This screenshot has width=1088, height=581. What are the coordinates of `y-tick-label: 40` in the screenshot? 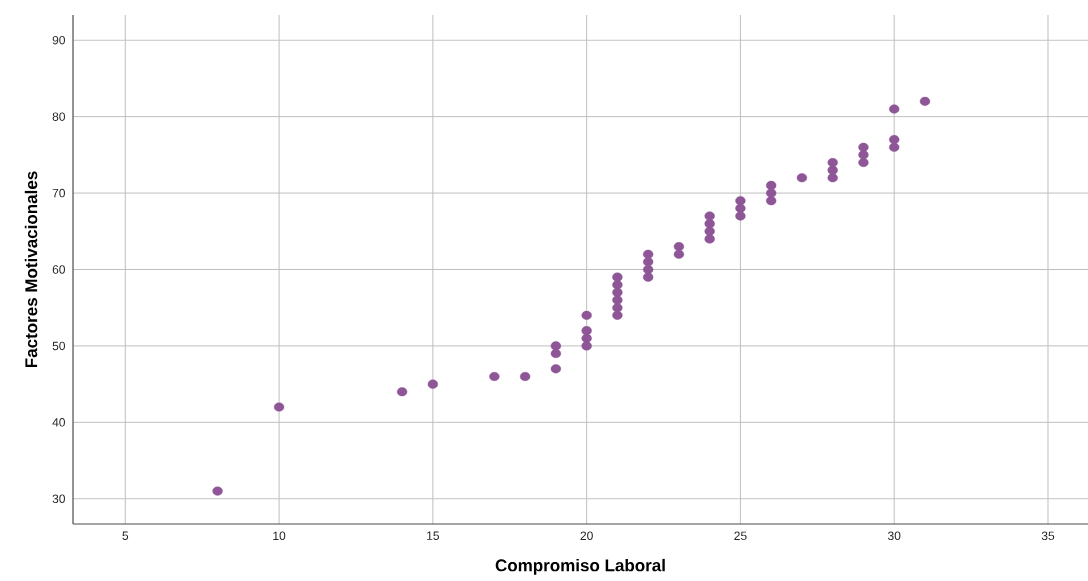 It's located at (59, 422).